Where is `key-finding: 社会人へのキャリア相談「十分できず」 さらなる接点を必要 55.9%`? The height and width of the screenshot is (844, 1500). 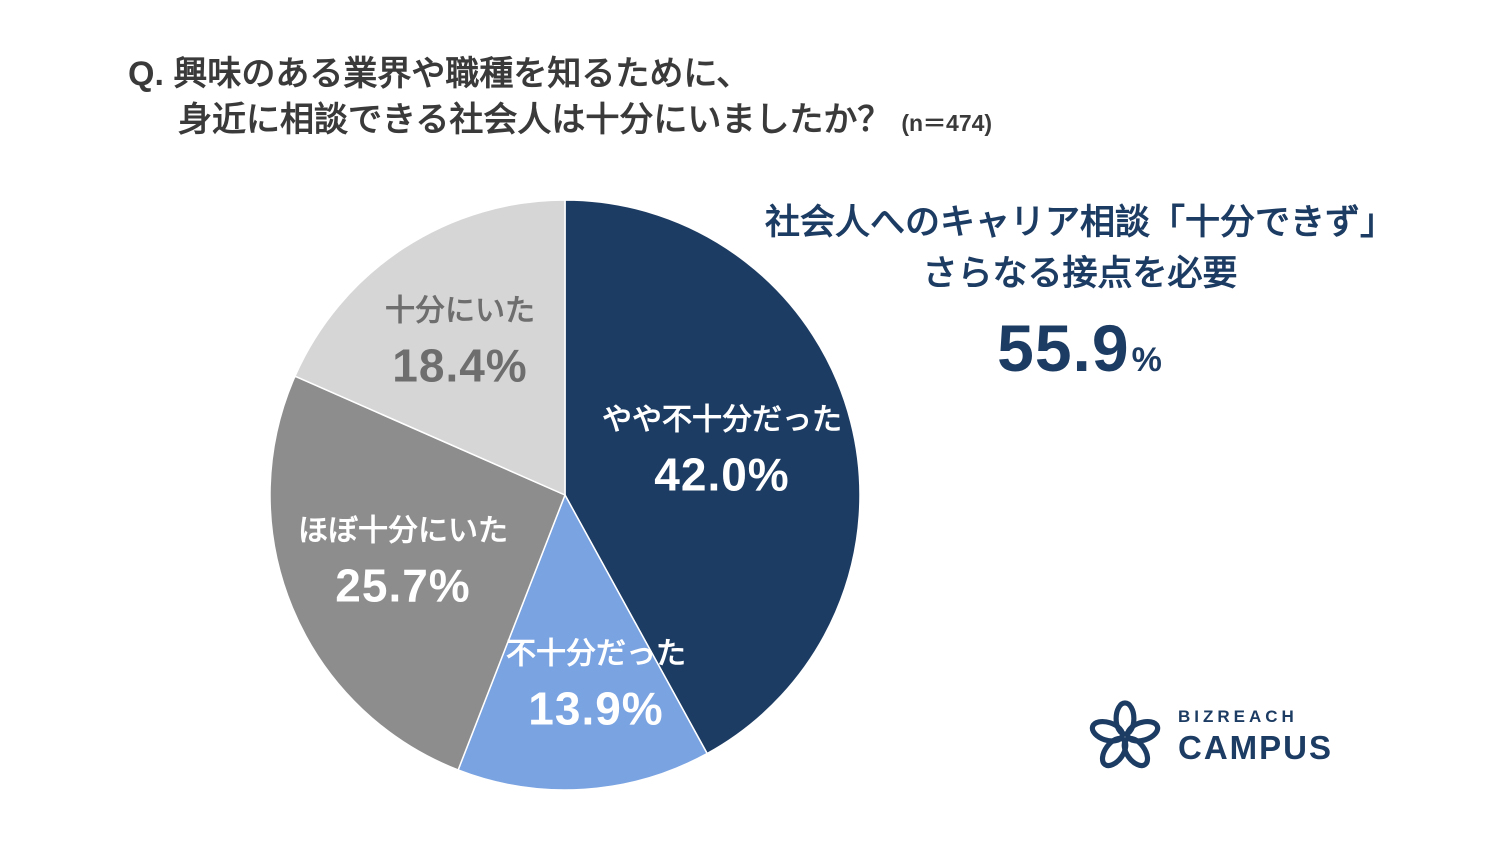
key-finding: 社会人へのキャリア相談「十分できず」 さらなる接点を必要 55.9% is located at coordinates (1080, 292).